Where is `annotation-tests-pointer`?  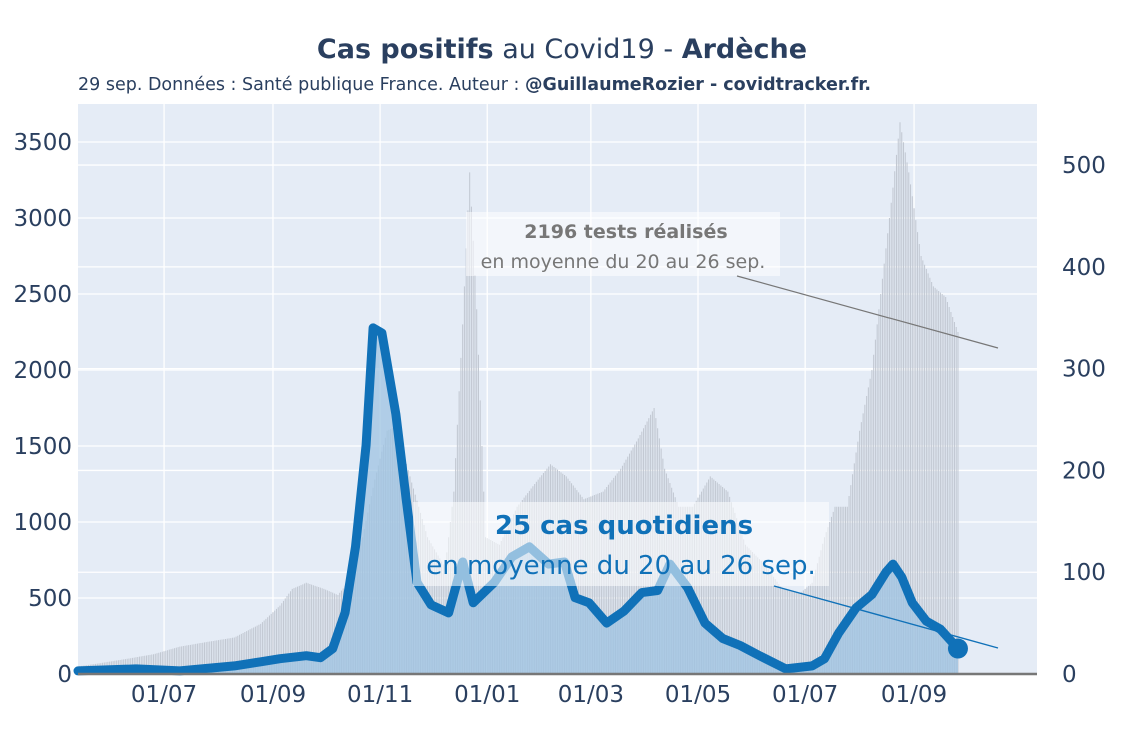 annotation-tests-pointer is located at coordinates (867, 312).